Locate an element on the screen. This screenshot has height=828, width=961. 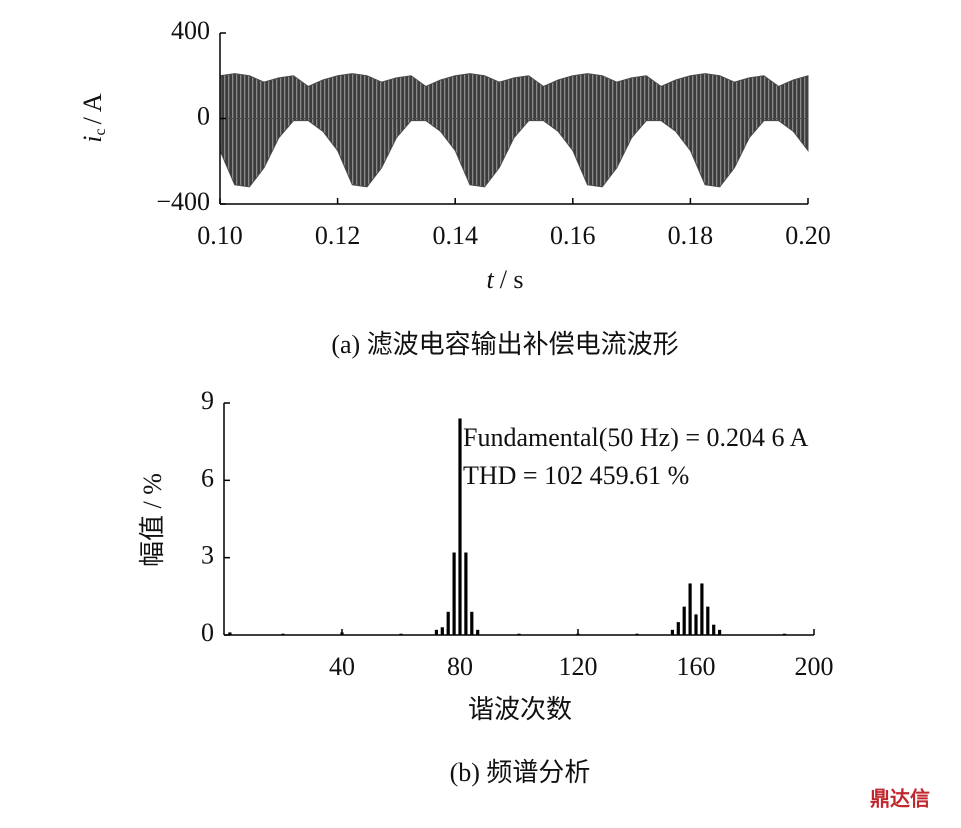
y-axis-label: 幅值 / % is located at coordinates (152, 520).